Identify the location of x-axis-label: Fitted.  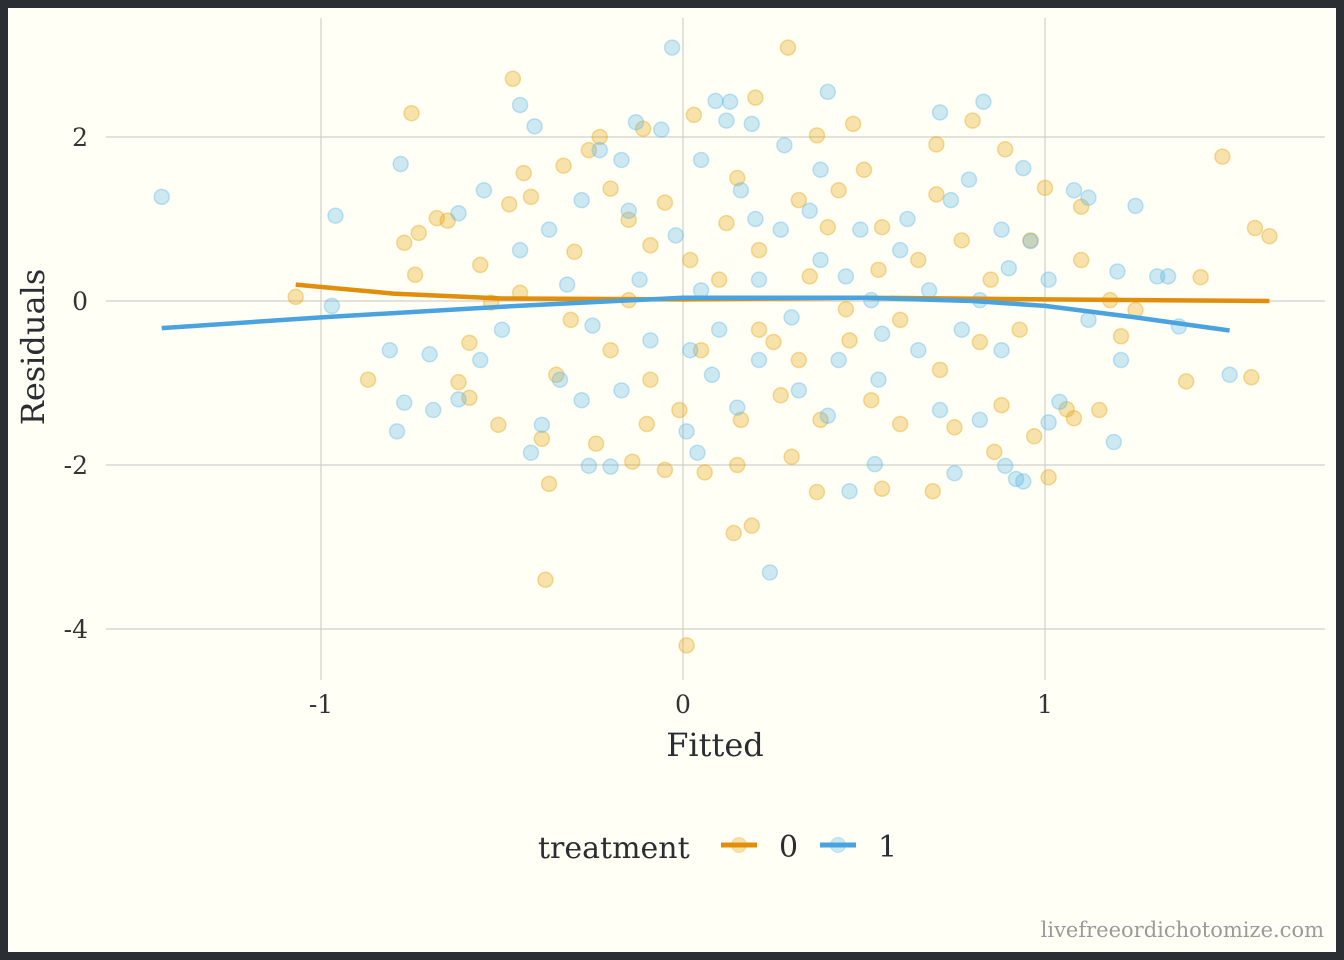
(715, 745).